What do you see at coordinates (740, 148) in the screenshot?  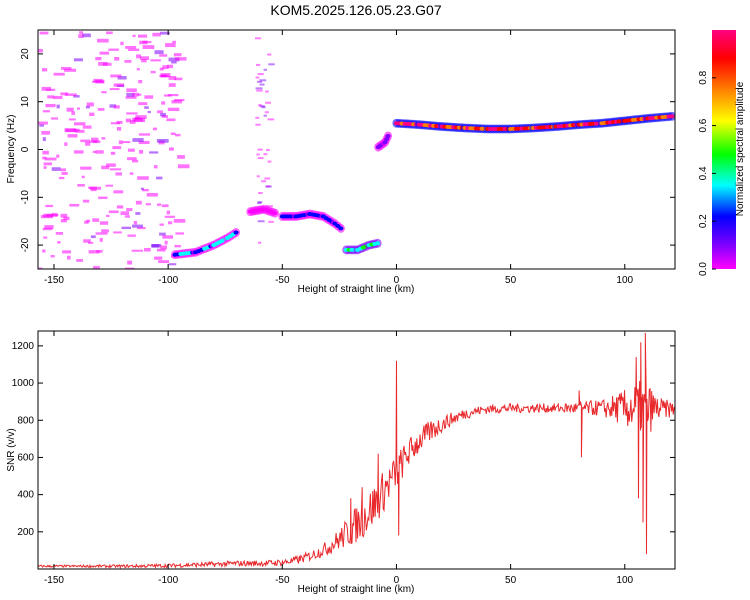 I see `colorbar-label: Normalized spectral amplitude` at bounding box center [740, 148].